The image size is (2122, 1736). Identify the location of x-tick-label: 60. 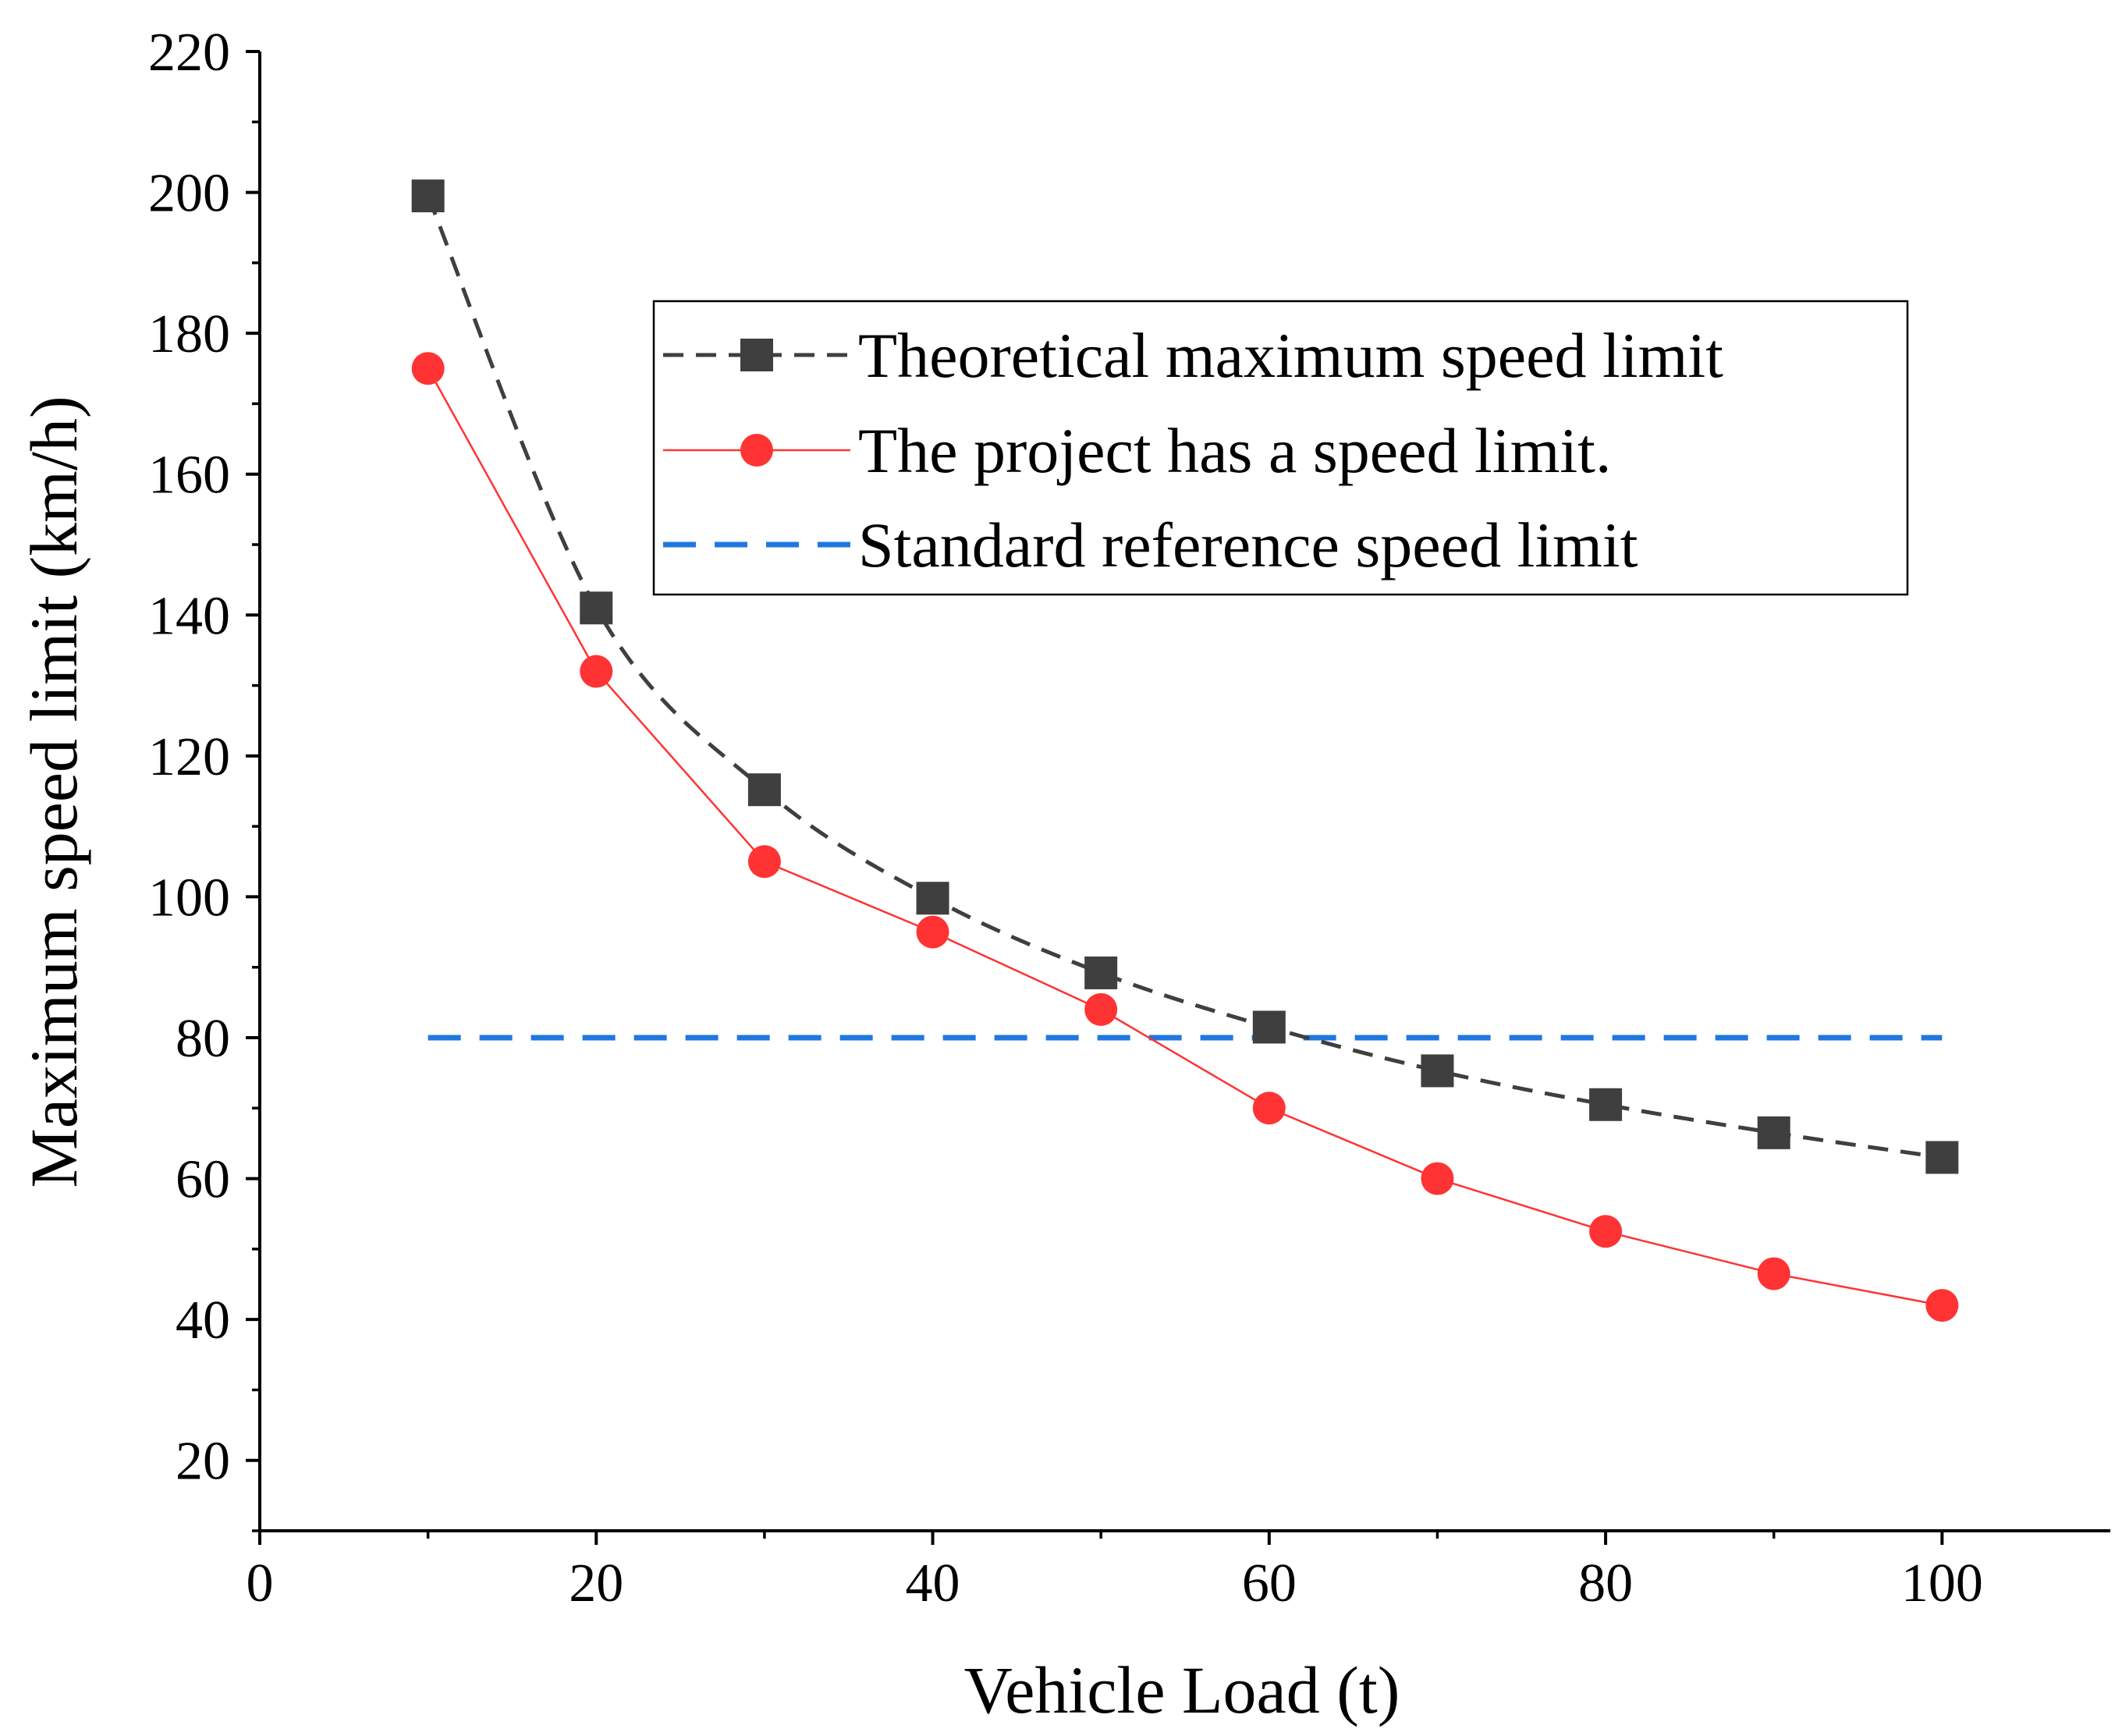
(1269, 1583).